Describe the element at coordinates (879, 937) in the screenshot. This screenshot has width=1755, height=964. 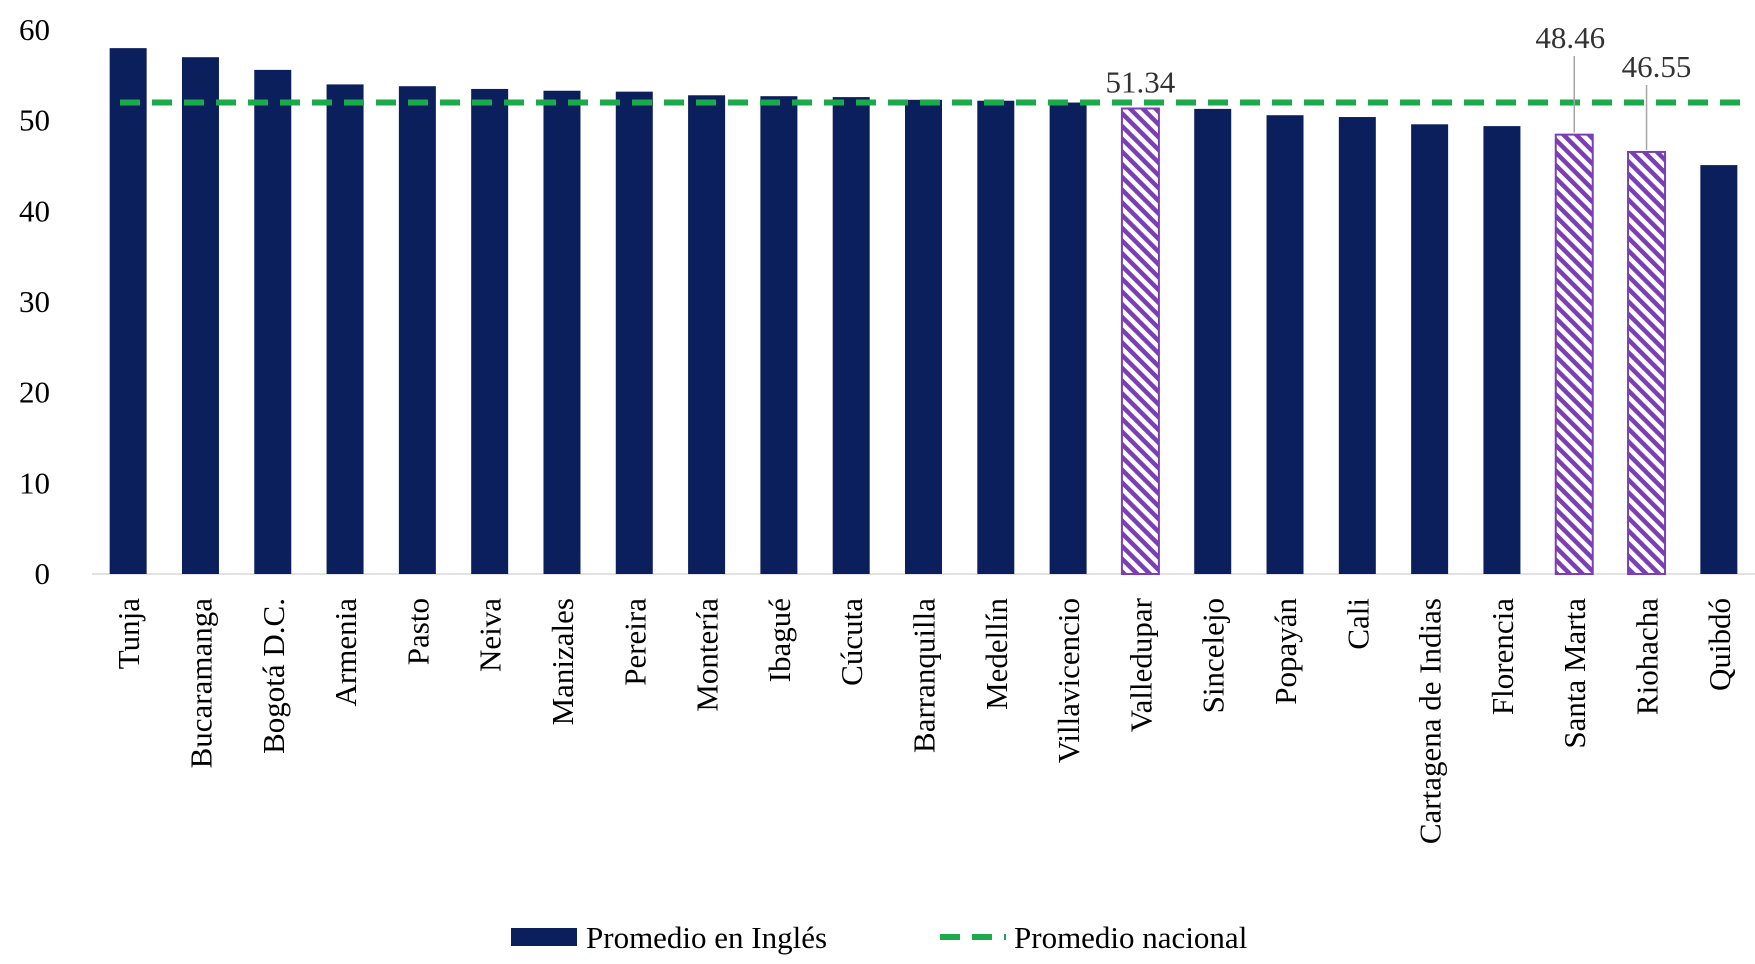
I see `legend: Promedio en Inglés Promedio nacional` at that location.